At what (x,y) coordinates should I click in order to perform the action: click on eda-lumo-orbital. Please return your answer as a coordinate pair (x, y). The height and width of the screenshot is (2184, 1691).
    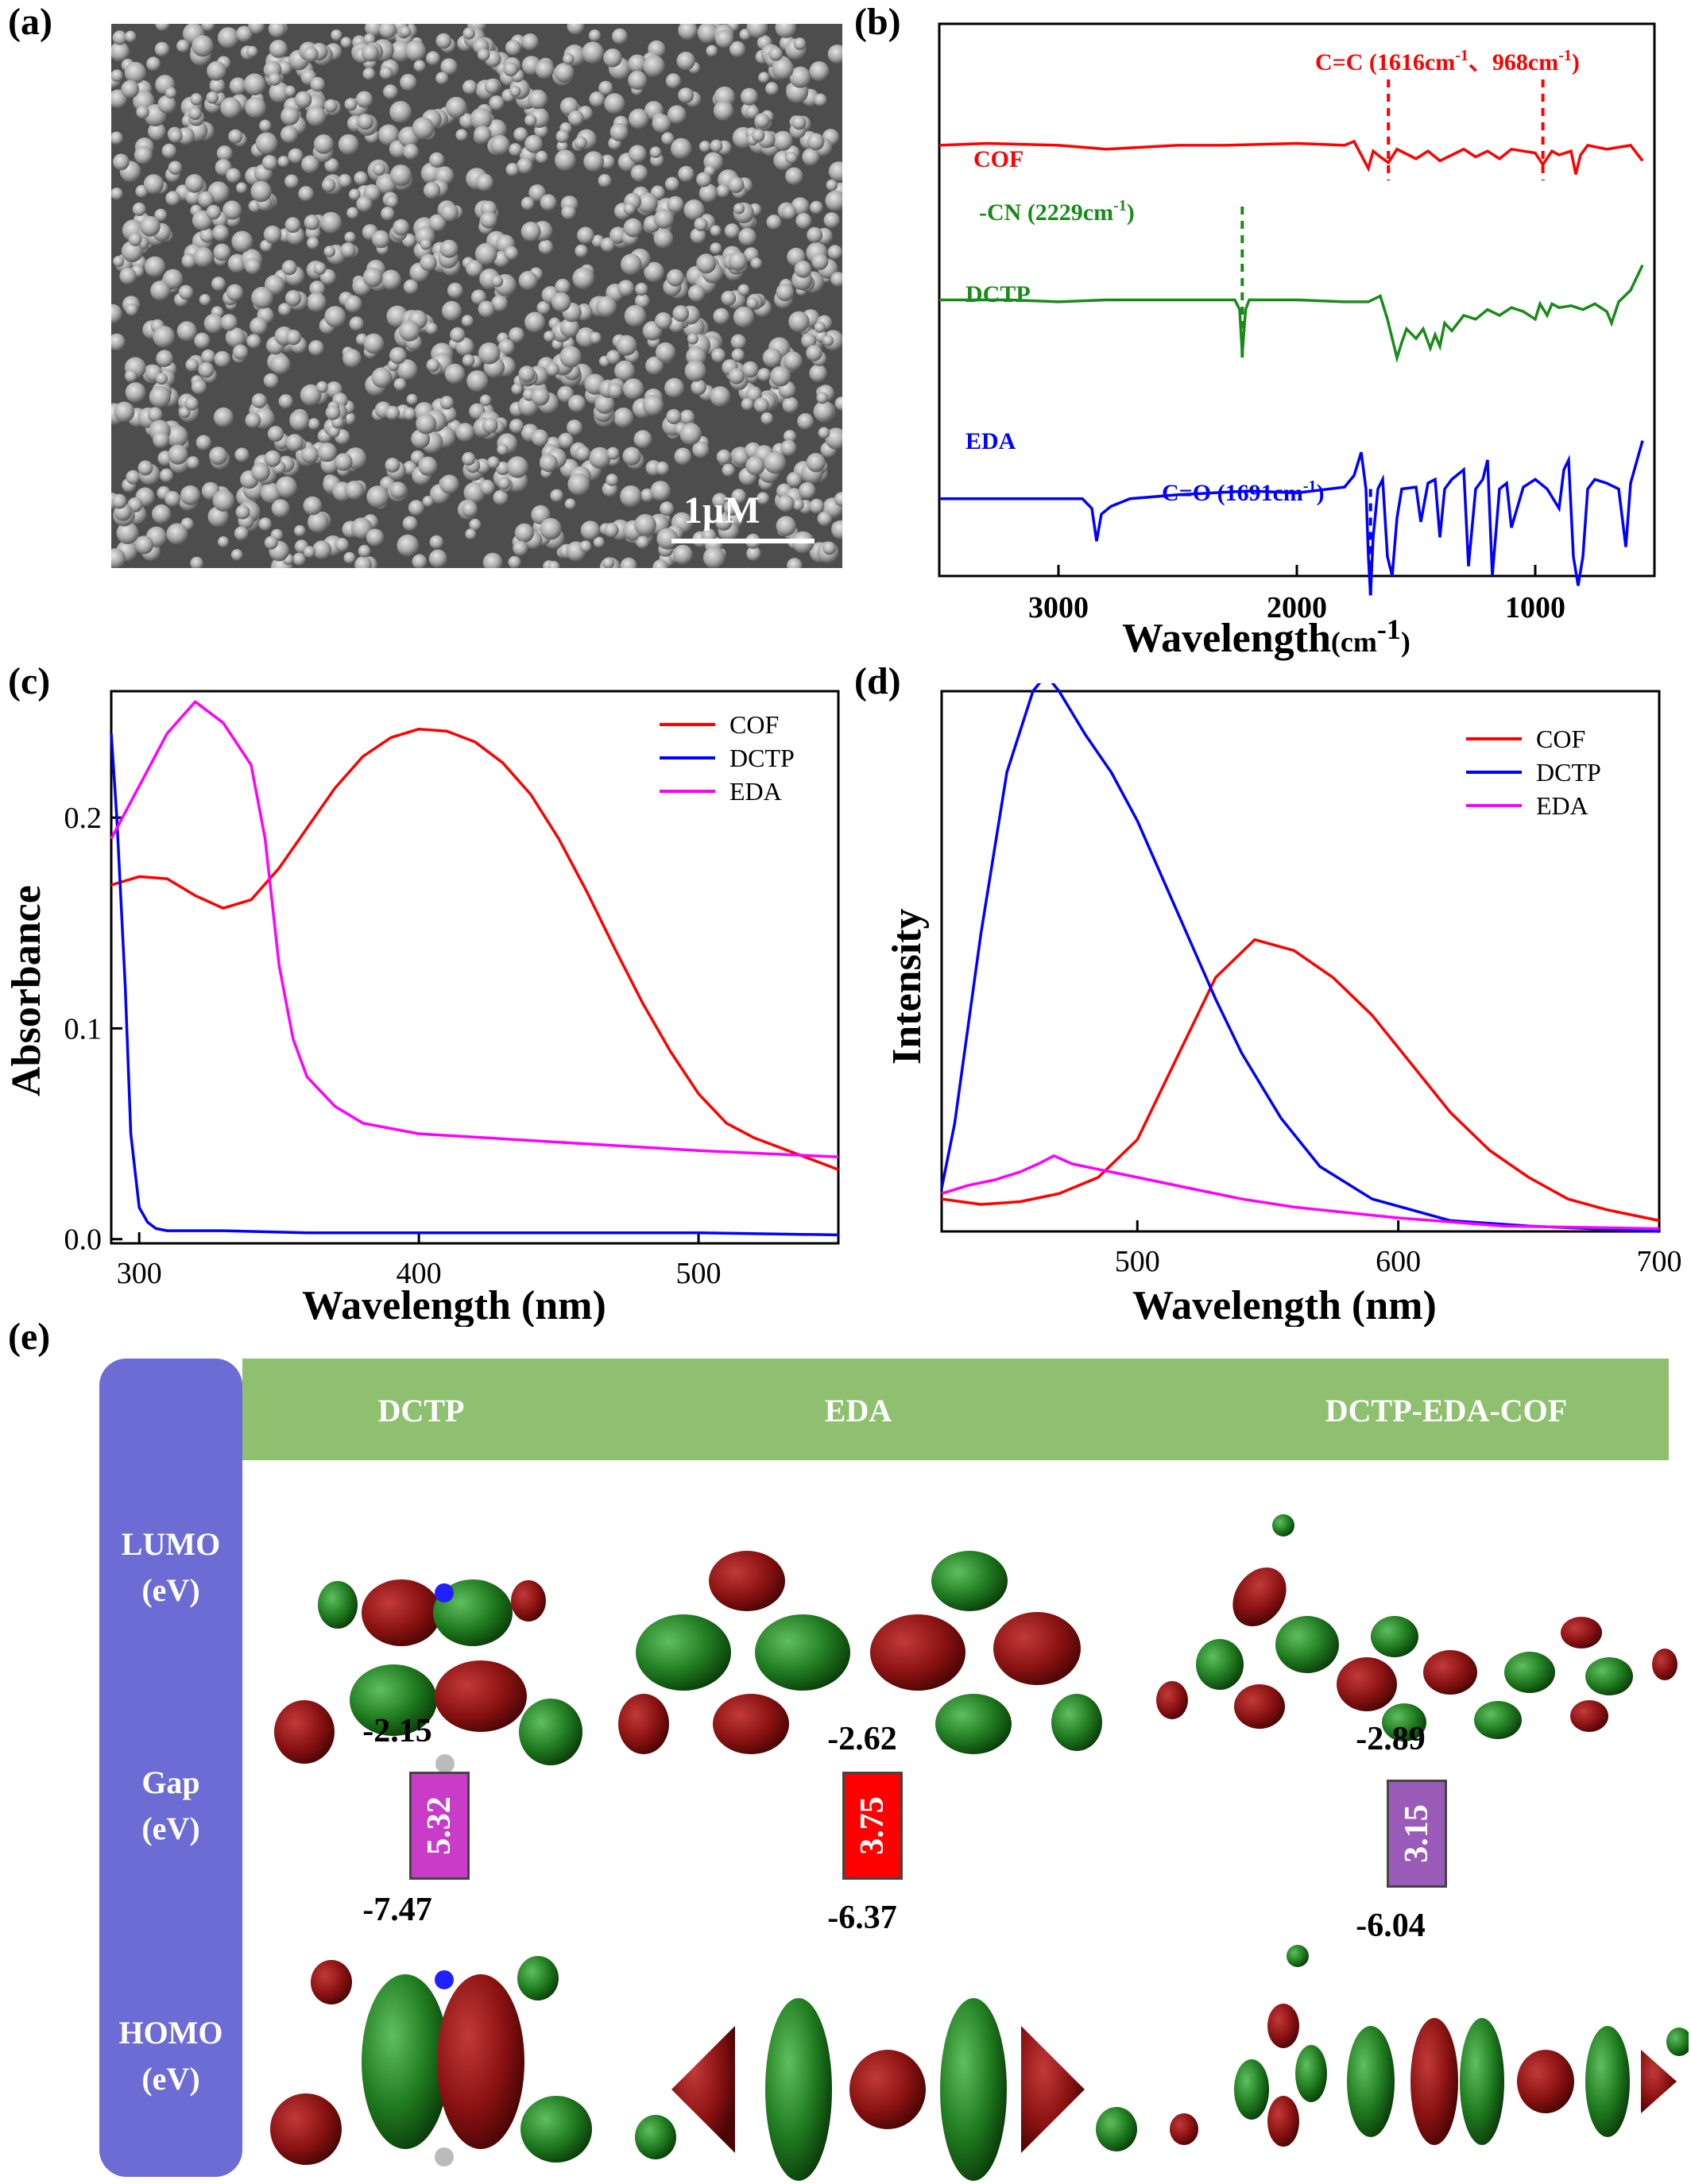
    Looking at the image, I should click on (860, 1652).